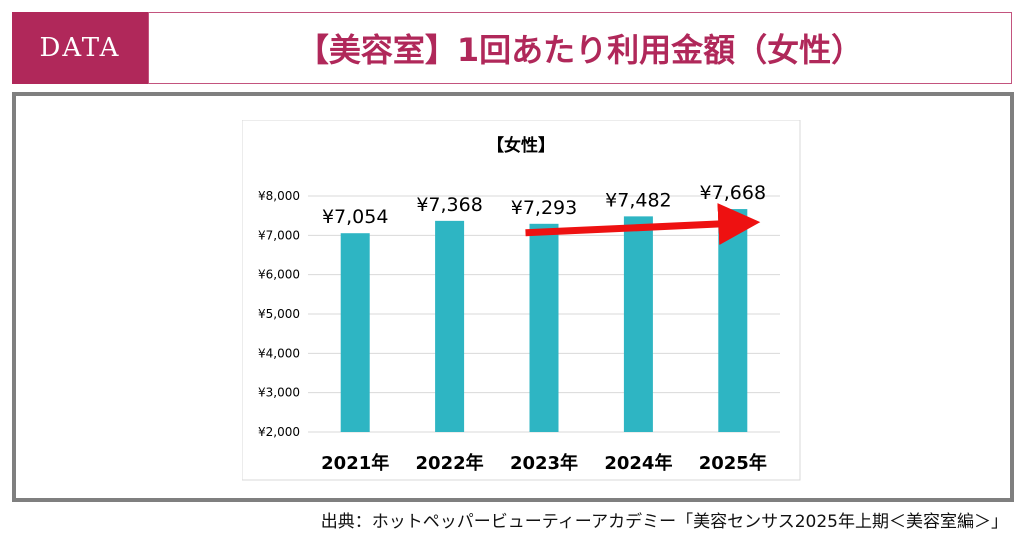  Describe the element at coordinates (279, 353) in the screenshot. I see `y-tick-label: ¥4,000` at that location.